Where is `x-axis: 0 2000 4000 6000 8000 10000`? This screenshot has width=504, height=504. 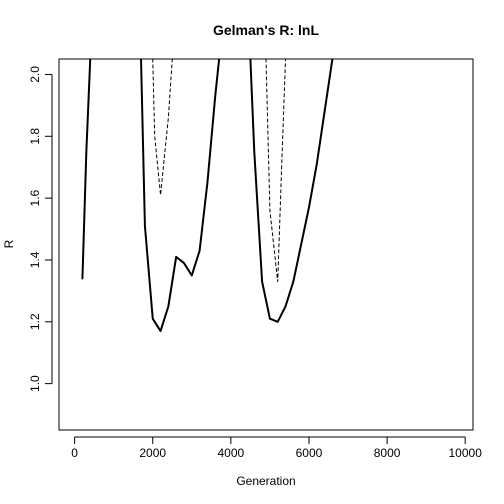
x-axis: 0 2000 4000 6000 8000 10000 is located at coordinates (277, 448).